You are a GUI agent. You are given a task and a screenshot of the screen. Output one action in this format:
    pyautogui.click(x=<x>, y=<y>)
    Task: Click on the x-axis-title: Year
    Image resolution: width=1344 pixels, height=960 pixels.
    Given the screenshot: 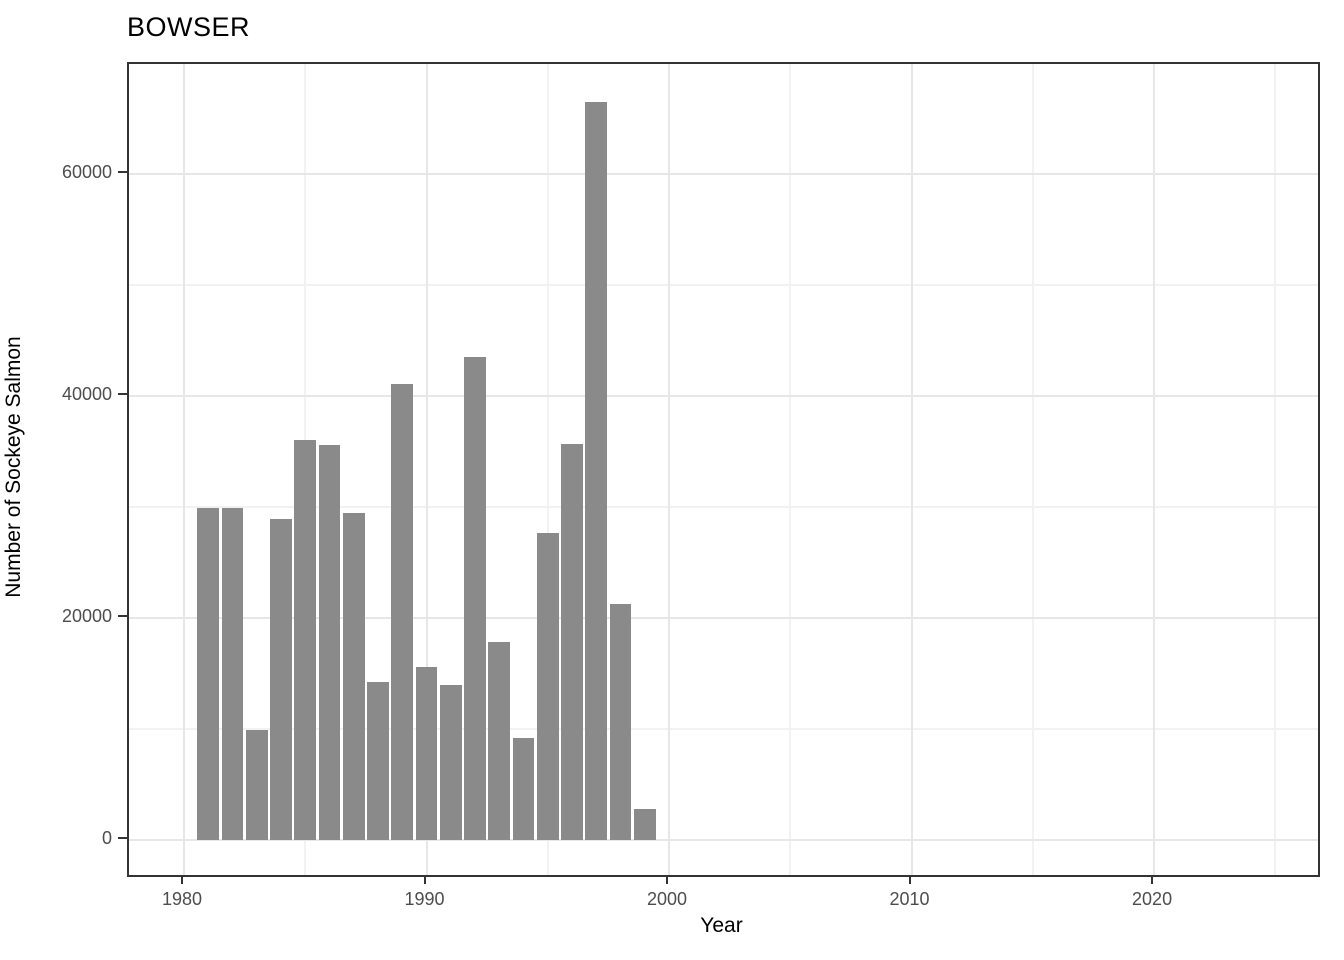 What is the action you would take?
    pyautogui.click(x=721, y=925)
    